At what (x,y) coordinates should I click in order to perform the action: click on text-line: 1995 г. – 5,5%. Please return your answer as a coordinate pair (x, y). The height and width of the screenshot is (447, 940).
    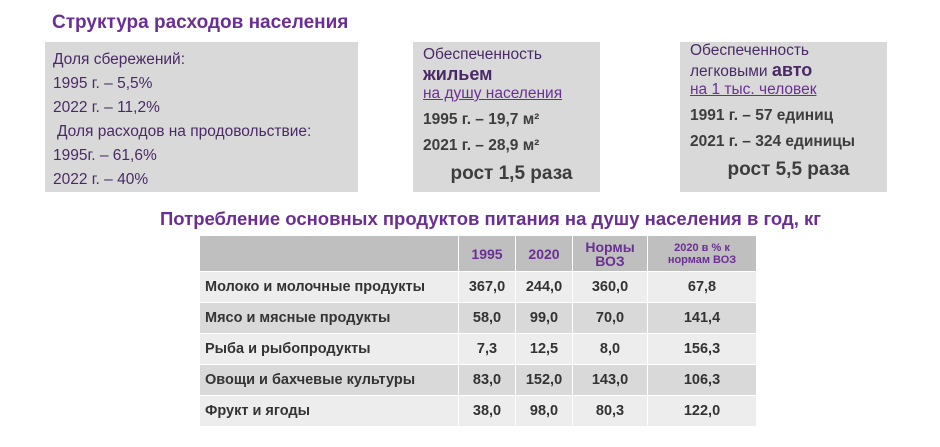
    Looking at the image, I should click on (103, 83).